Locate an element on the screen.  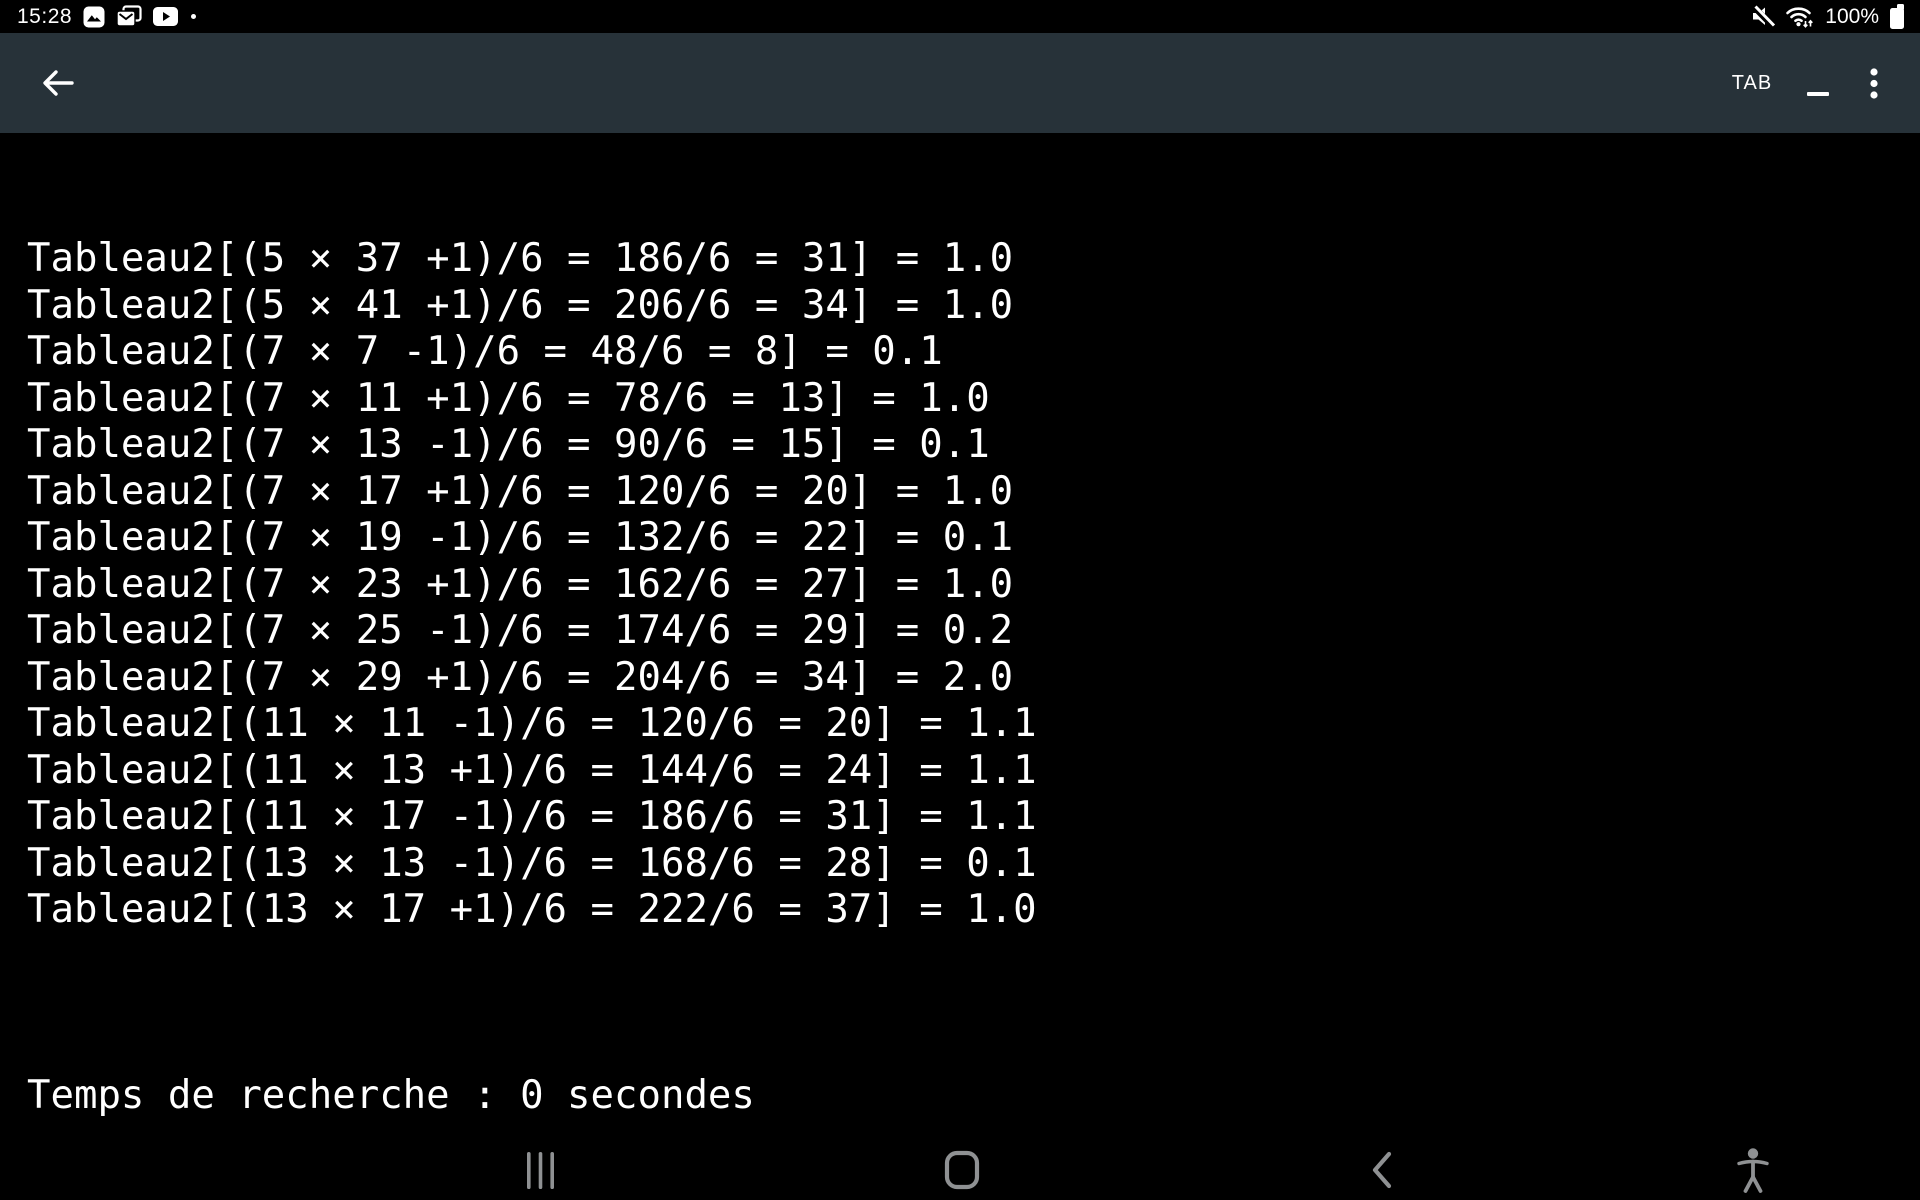
accessibility-button is located at coordinates (1753, 1170).